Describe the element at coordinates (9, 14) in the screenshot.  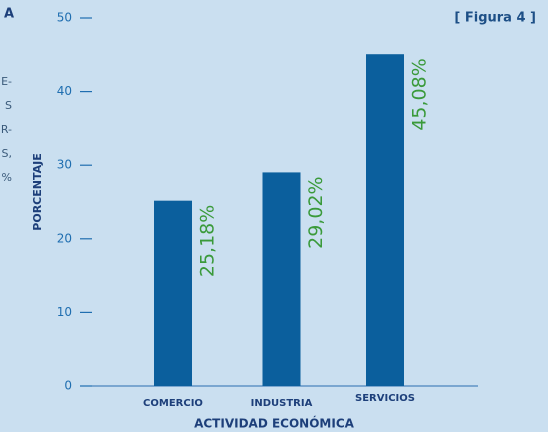
I see `side-text: A` at that location.